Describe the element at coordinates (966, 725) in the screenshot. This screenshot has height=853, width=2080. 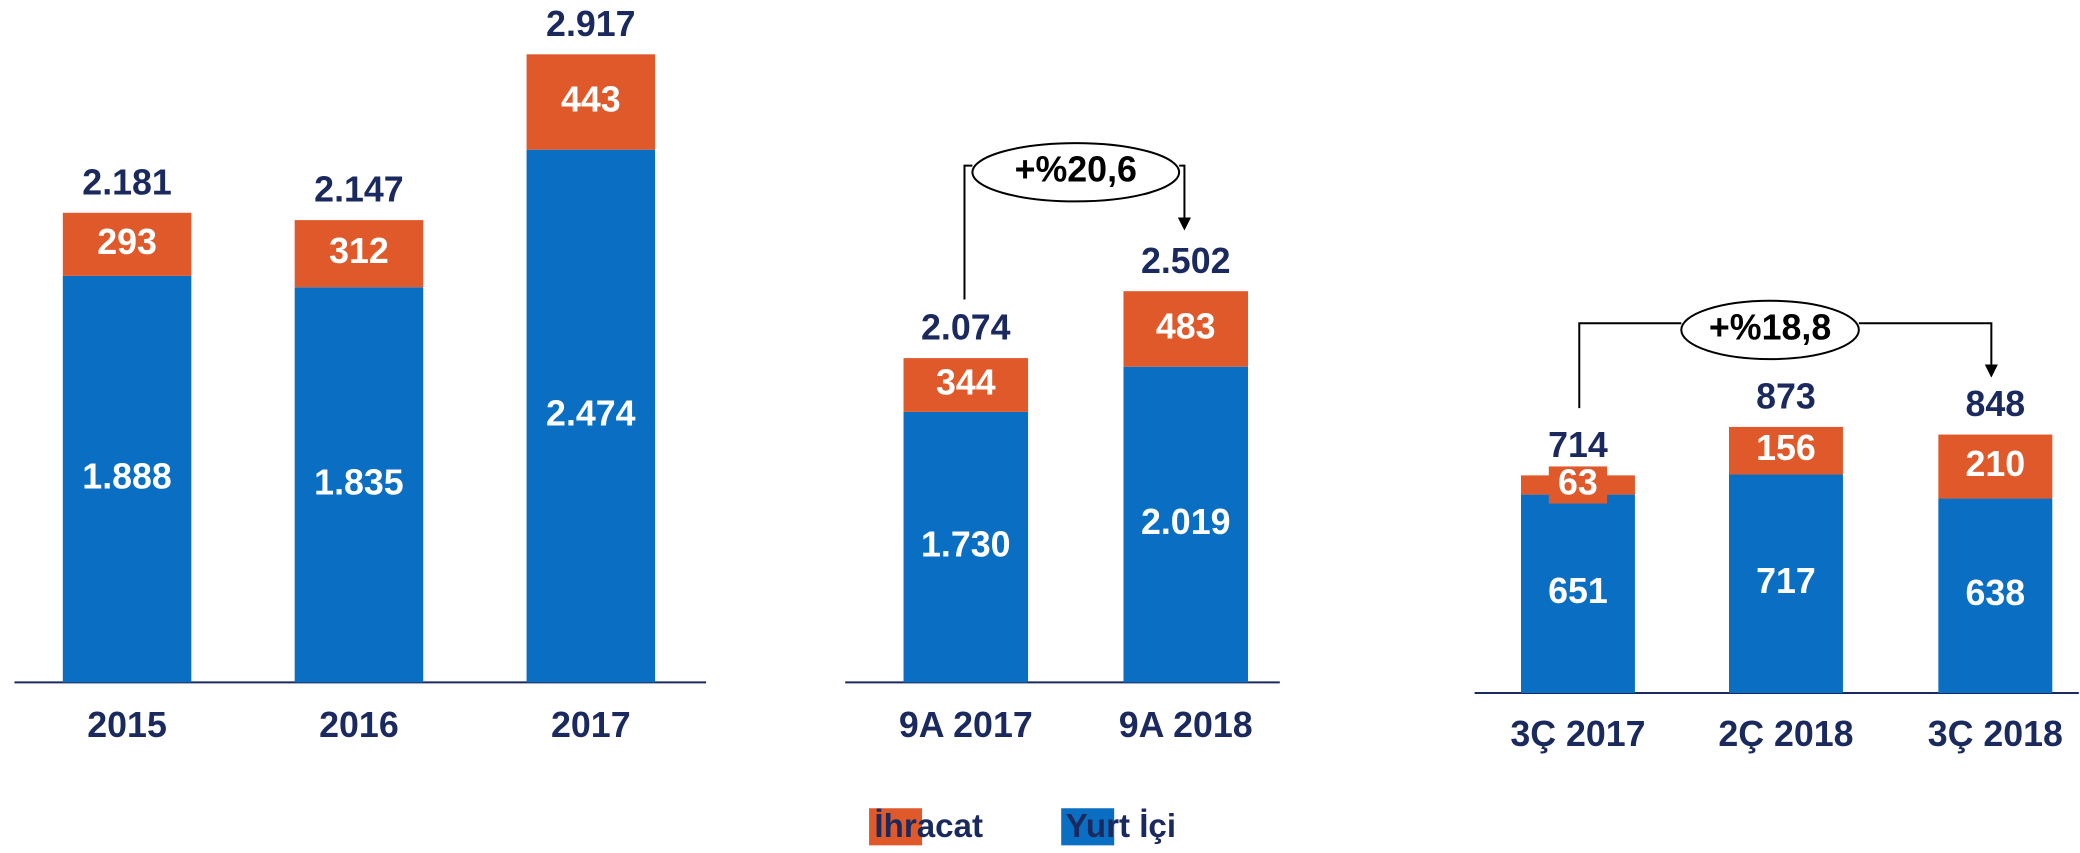
I see `x-tick-label: 9A 2017` at that location.